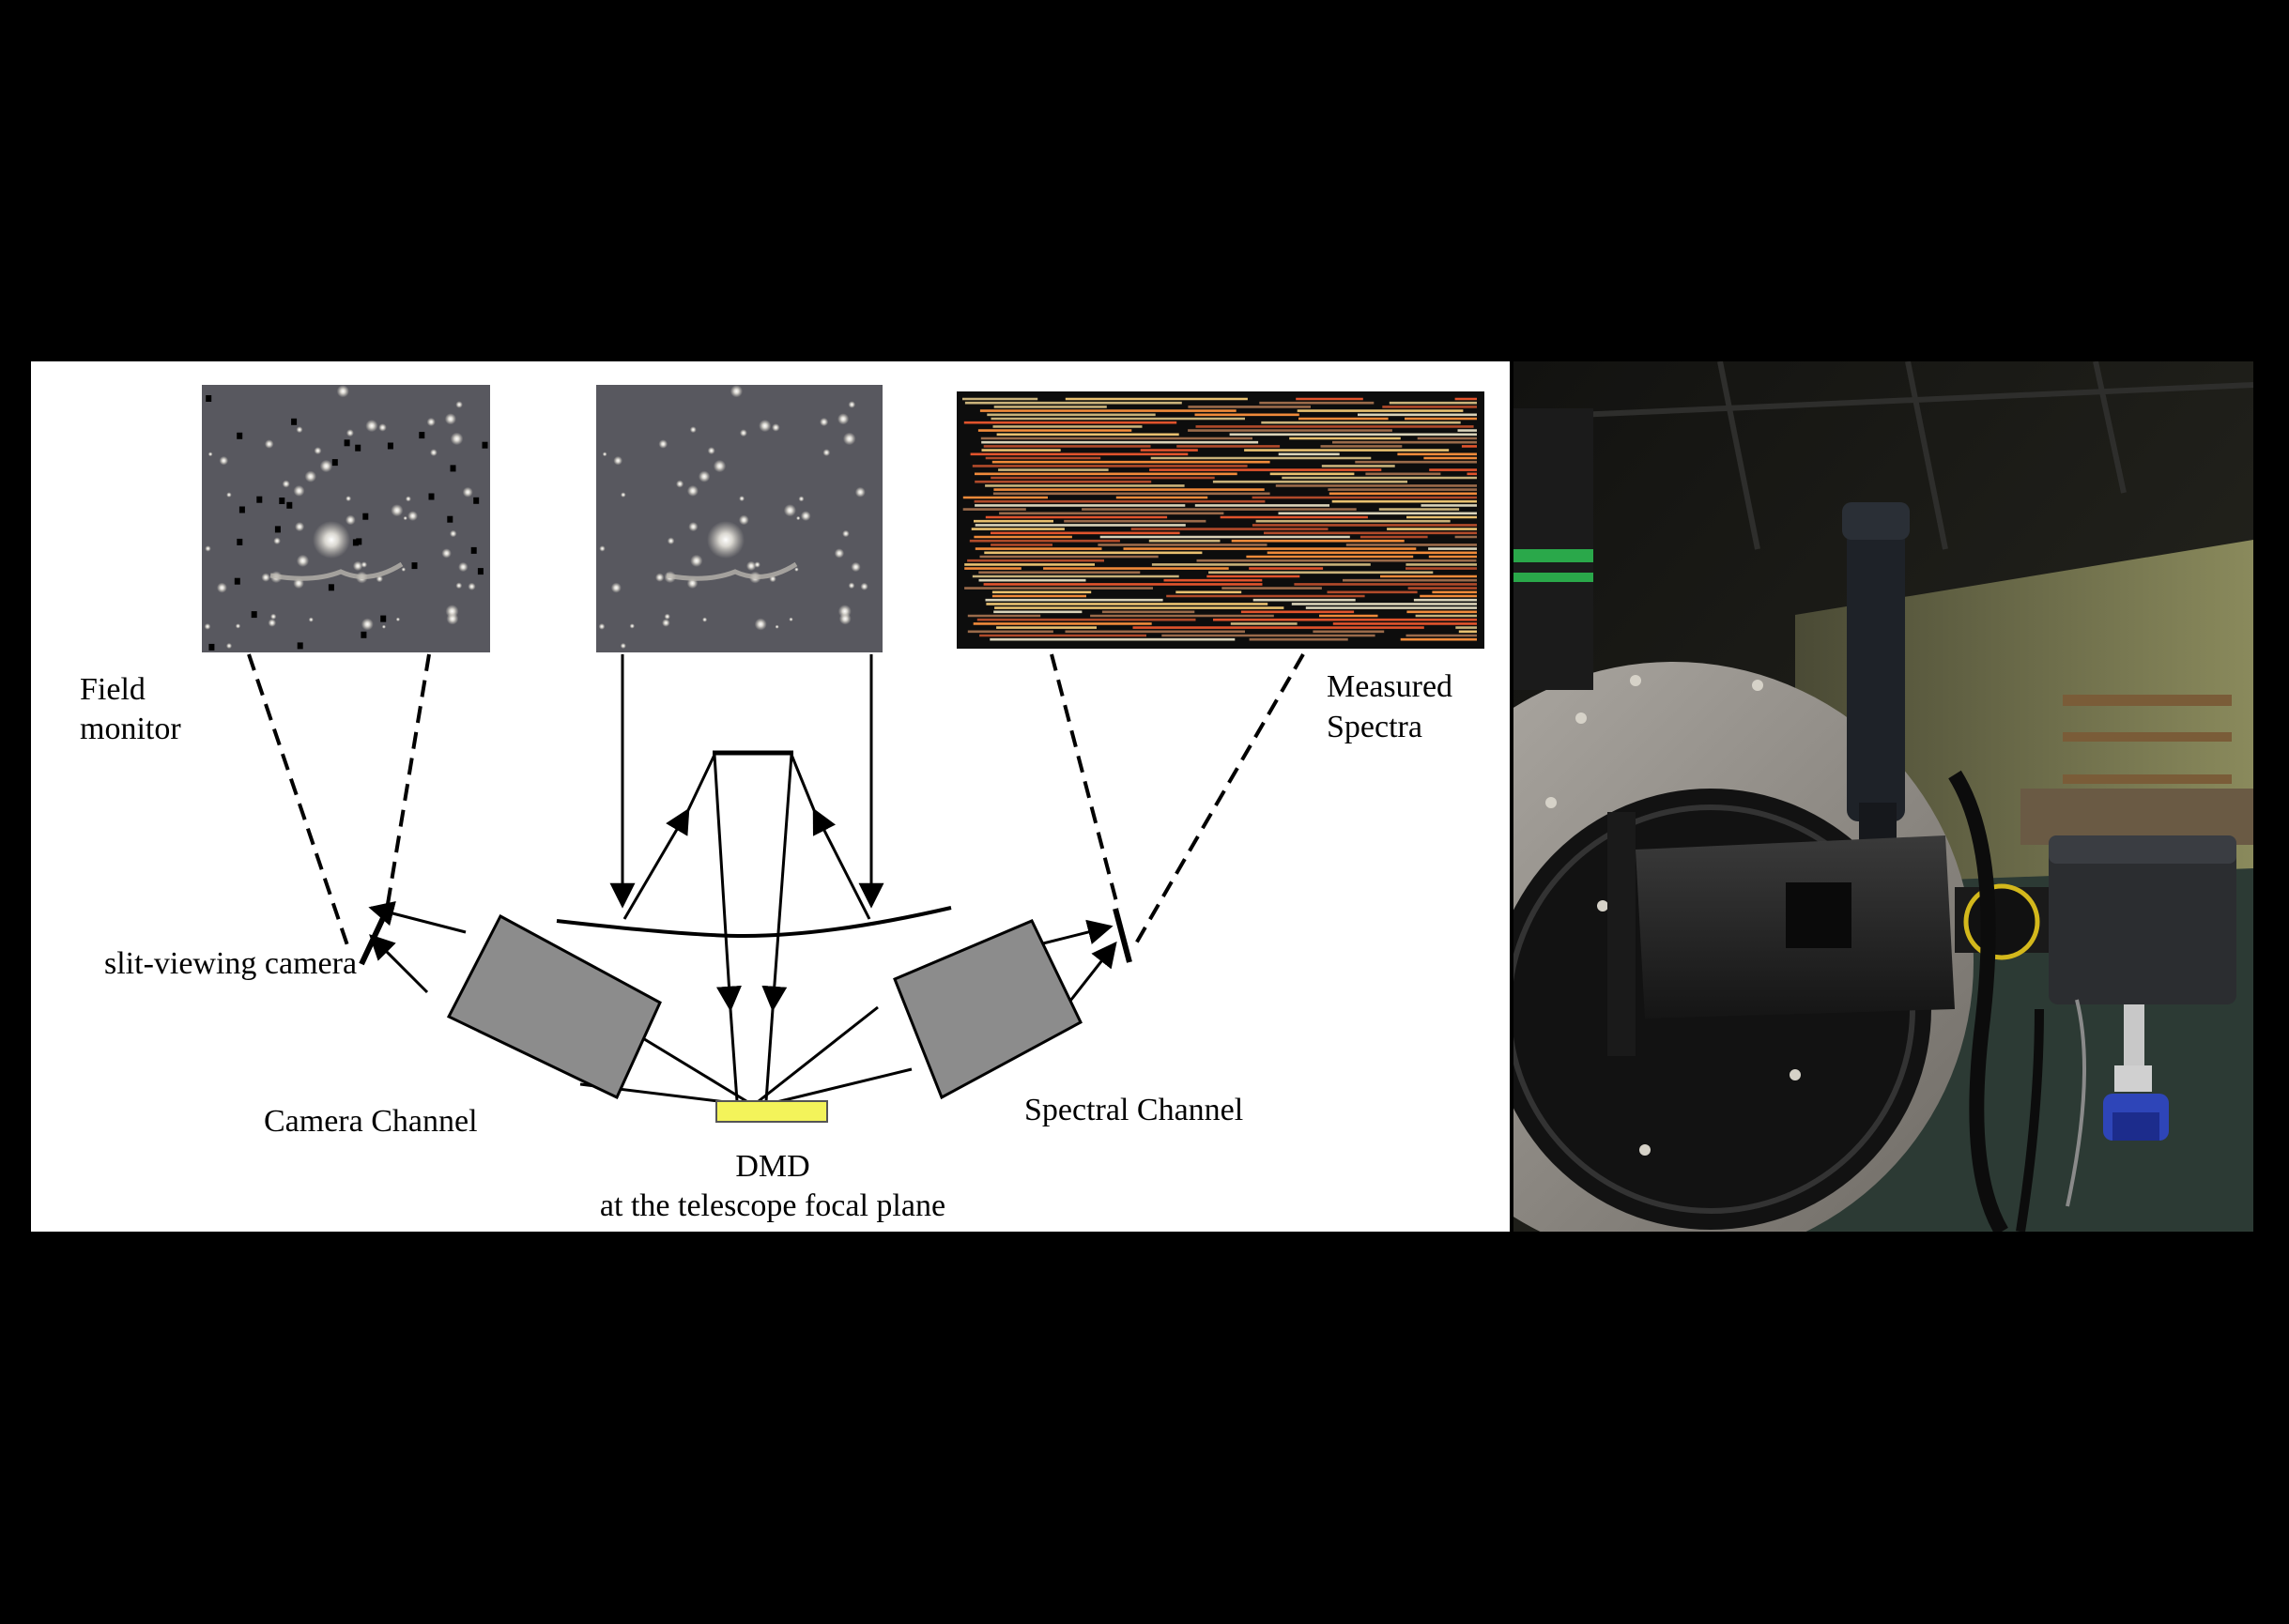  I want to click on measured-spectra-label-line1: Measured, so click(1390, 686).